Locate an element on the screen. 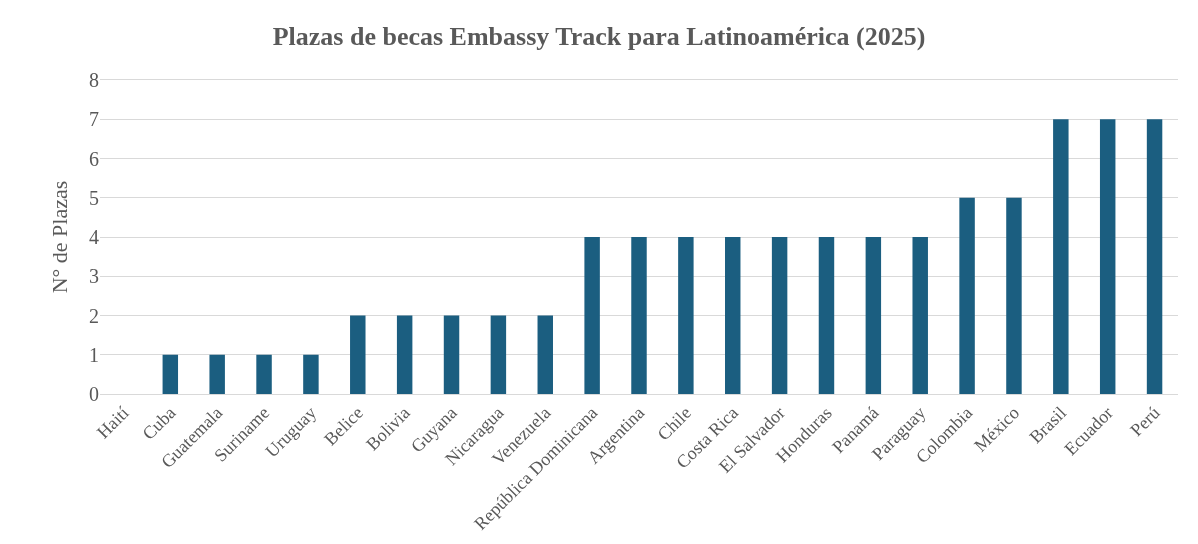  y-tick-label: 3 is located at coordinates (94, 276).